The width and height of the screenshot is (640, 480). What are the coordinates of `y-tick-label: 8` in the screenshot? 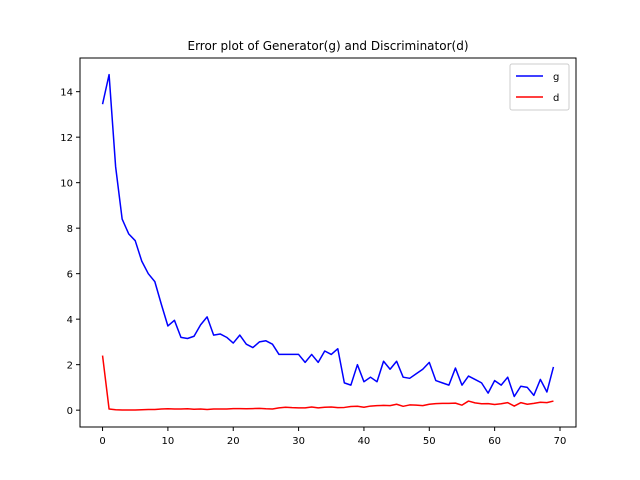 It's located at (70, 229).